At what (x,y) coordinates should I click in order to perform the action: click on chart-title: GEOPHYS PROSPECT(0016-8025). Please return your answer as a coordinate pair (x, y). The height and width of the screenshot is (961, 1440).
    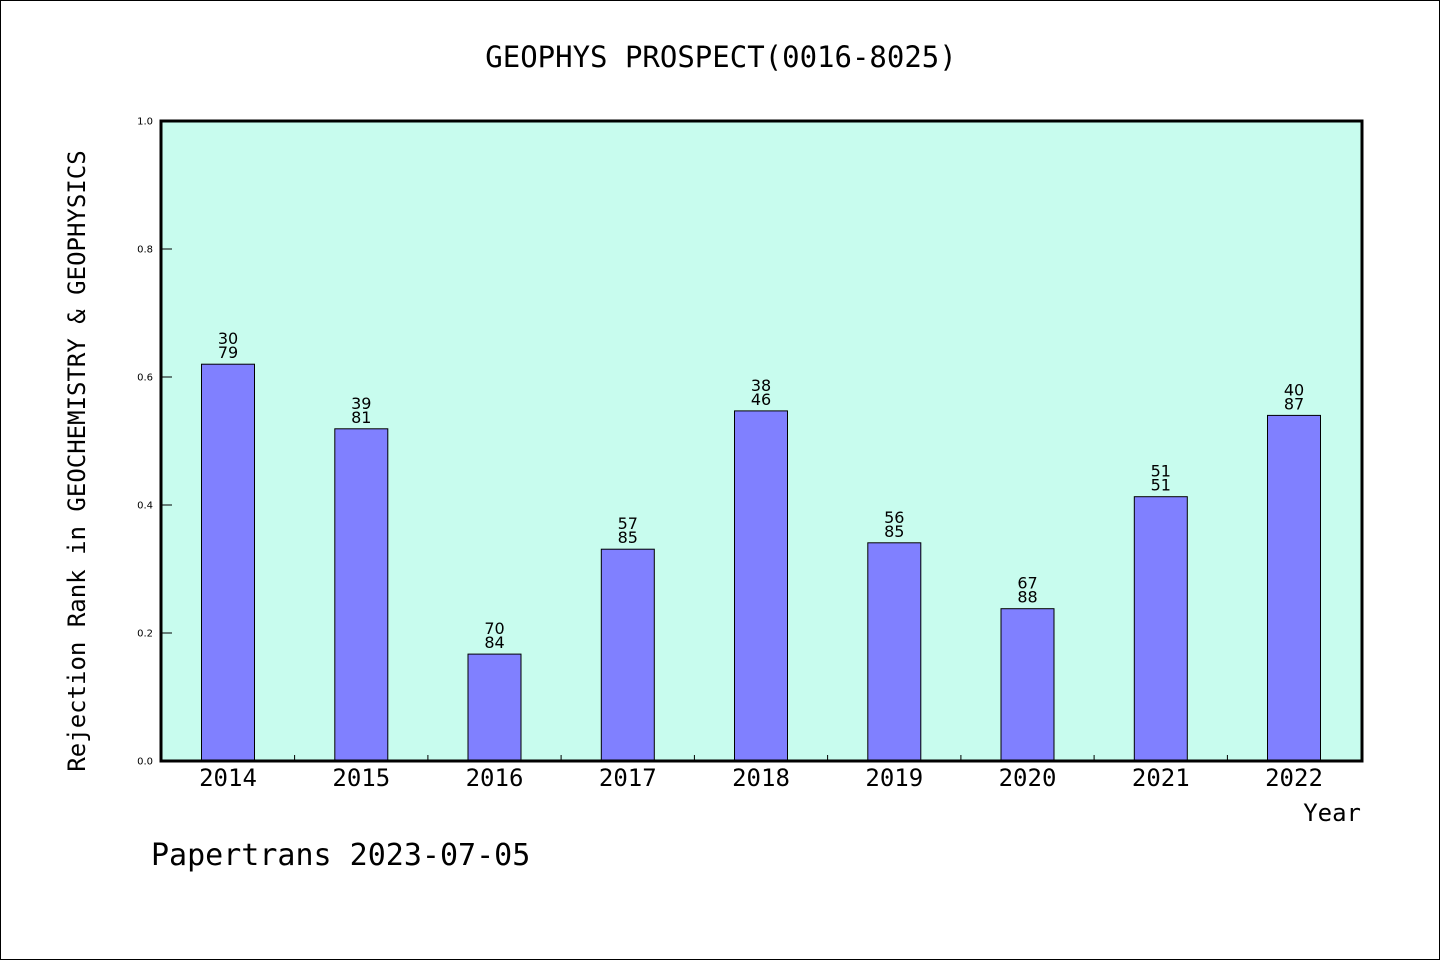
    Looking at the image, I should click on (720, 57).